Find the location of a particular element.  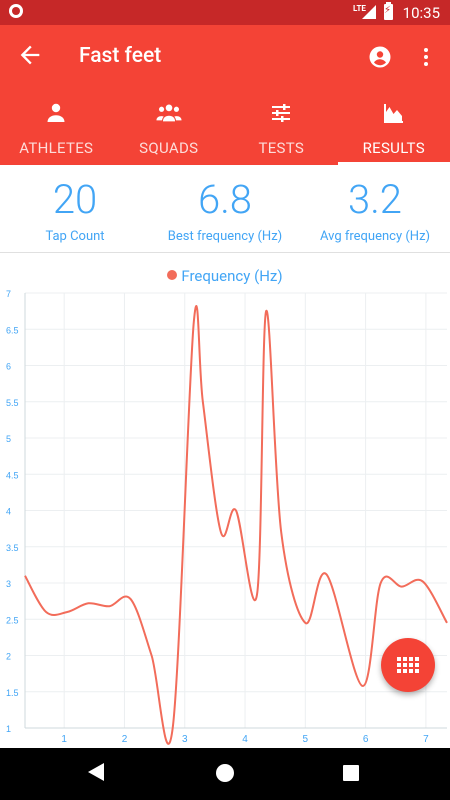

x-tick-label: 4 is located at coordinates (245, 739).